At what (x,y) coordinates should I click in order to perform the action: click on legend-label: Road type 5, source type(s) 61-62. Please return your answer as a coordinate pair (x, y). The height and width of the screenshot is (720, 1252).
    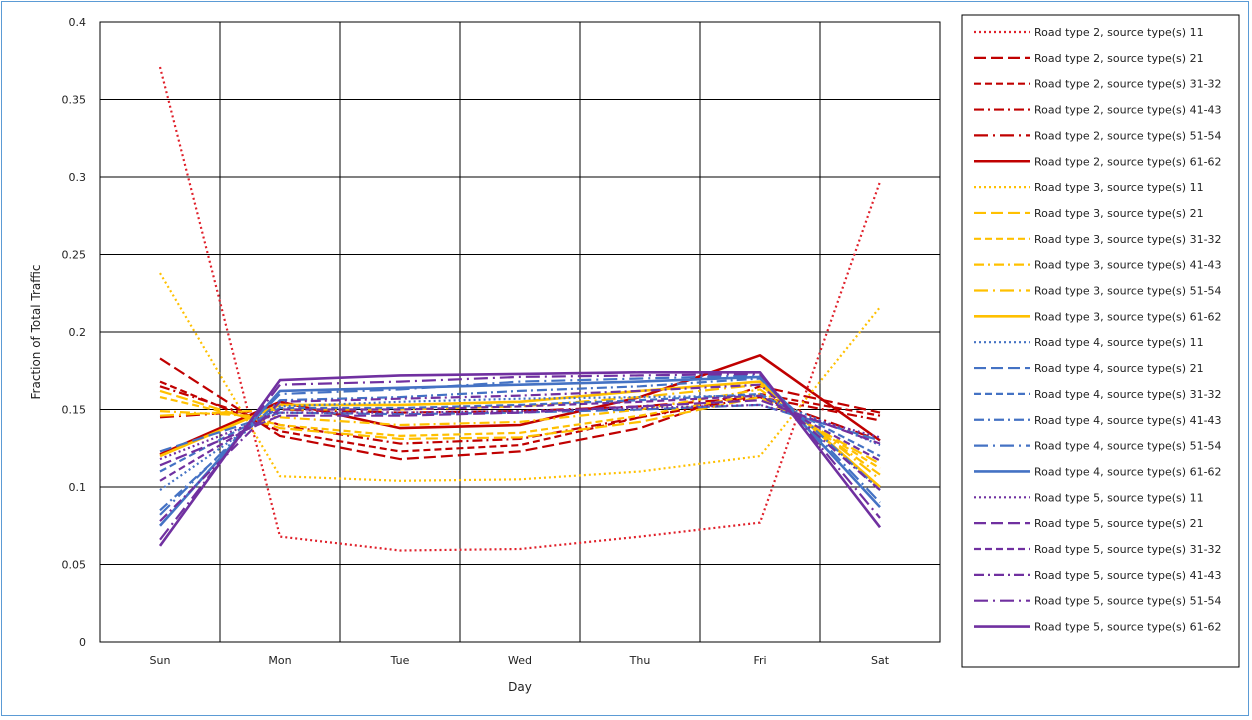
    Looking at the image, I should click on (1128, 627).